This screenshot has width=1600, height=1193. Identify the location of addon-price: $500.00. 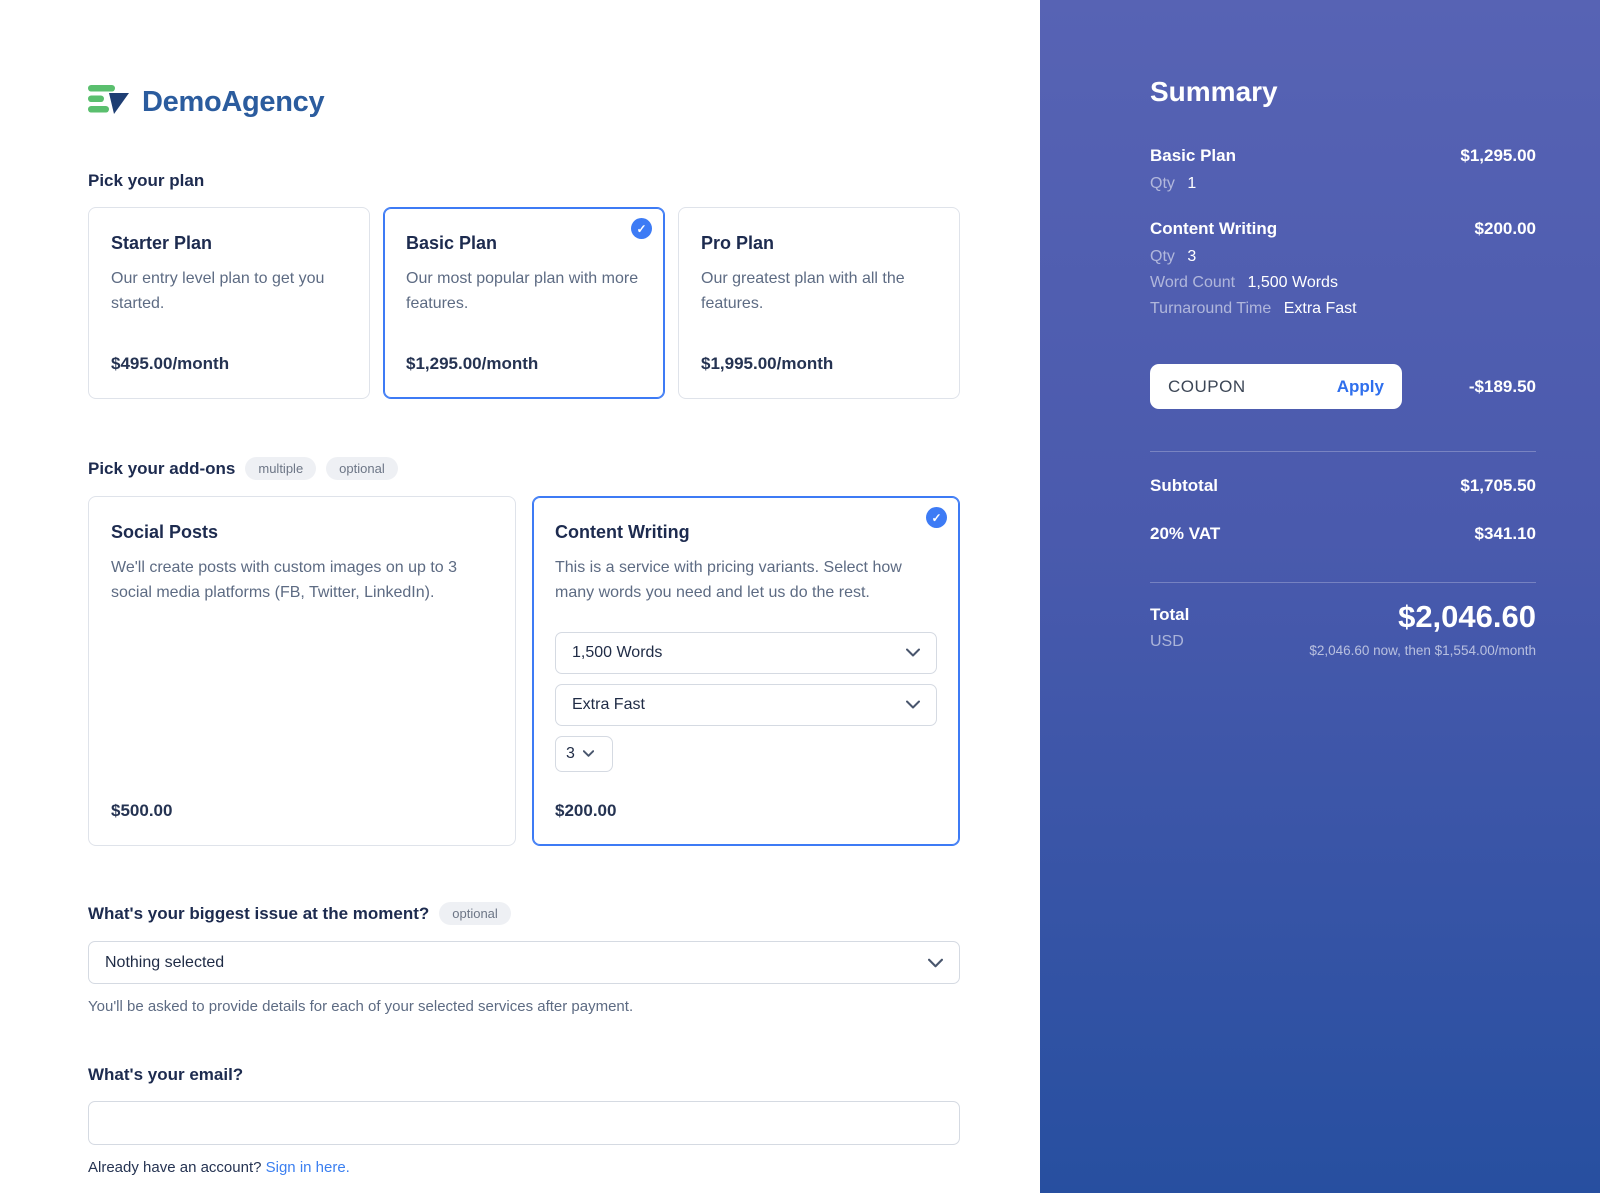
(142, 810).